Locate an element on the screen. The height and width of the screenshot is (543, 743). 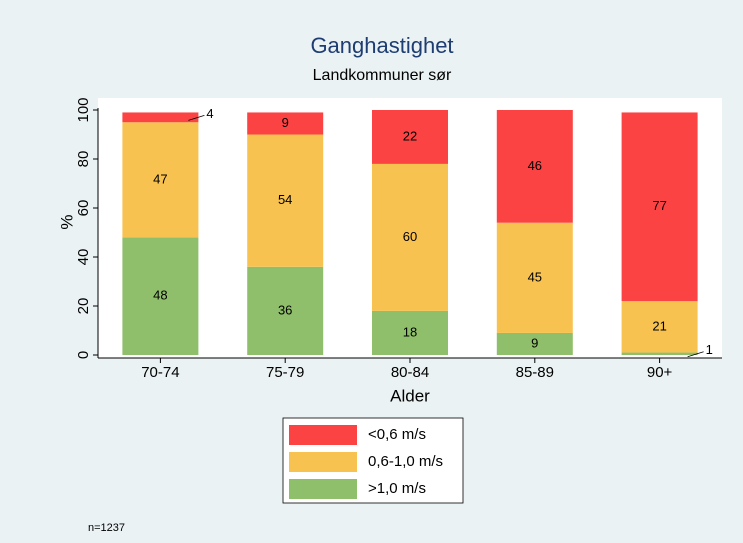
x-tick-label: 85-89 is located at coordinates (535, 372).